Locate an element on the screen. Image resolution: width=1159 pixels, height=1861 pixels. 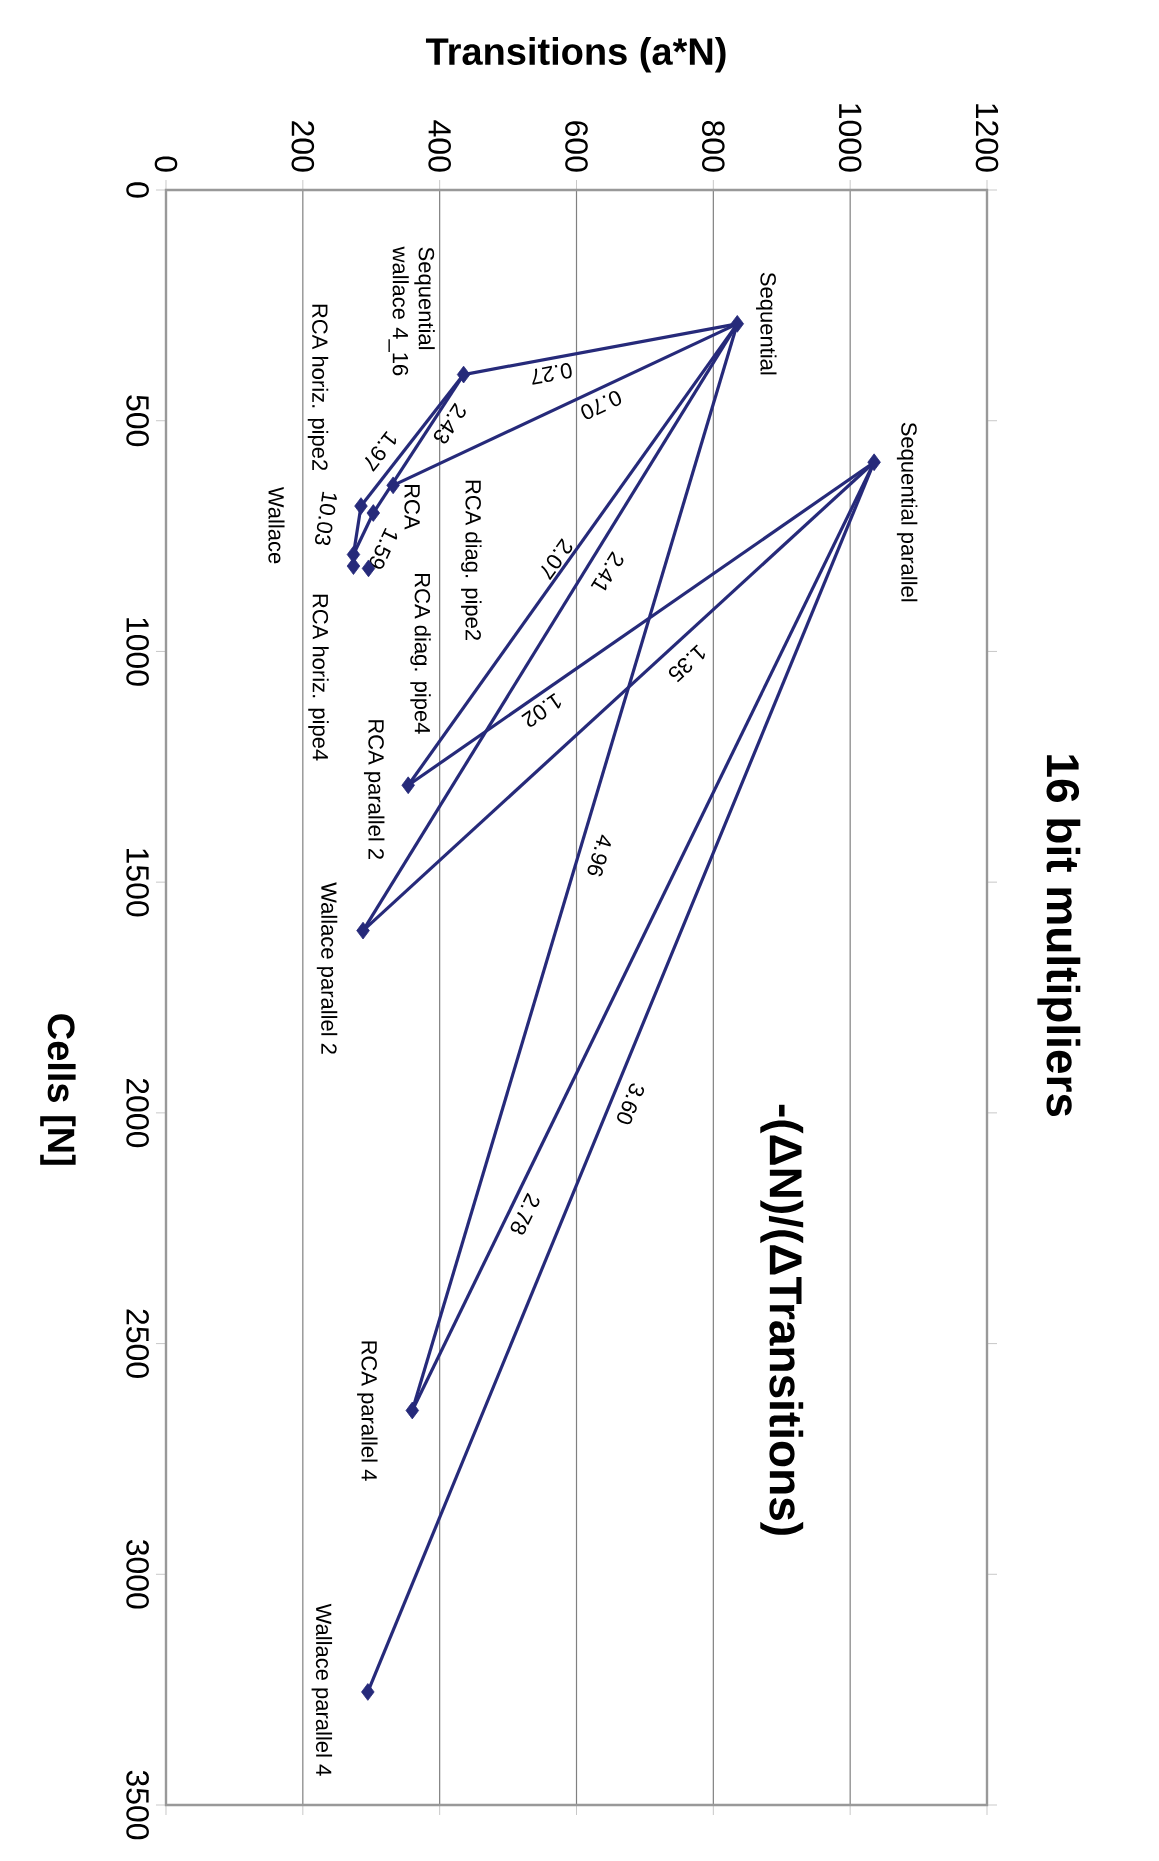
y-tick-label: 0 is located at coordinates (137, 190).